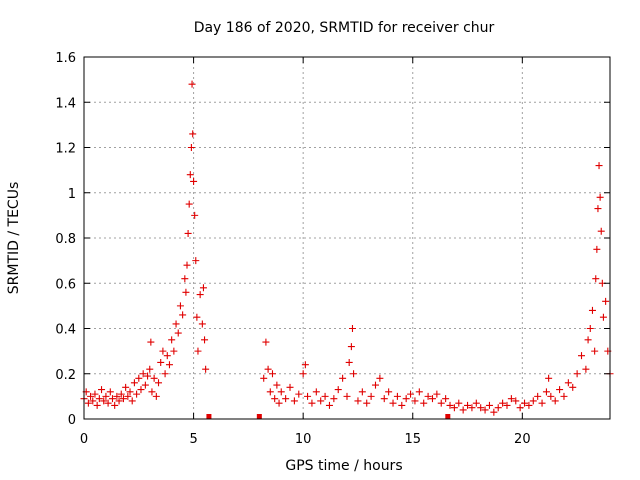 This screenshot has width=640, height=480. Describe the element at coordinates (65, 103) in the screenshot. I see `y-tick-label: 1.4` at that location.